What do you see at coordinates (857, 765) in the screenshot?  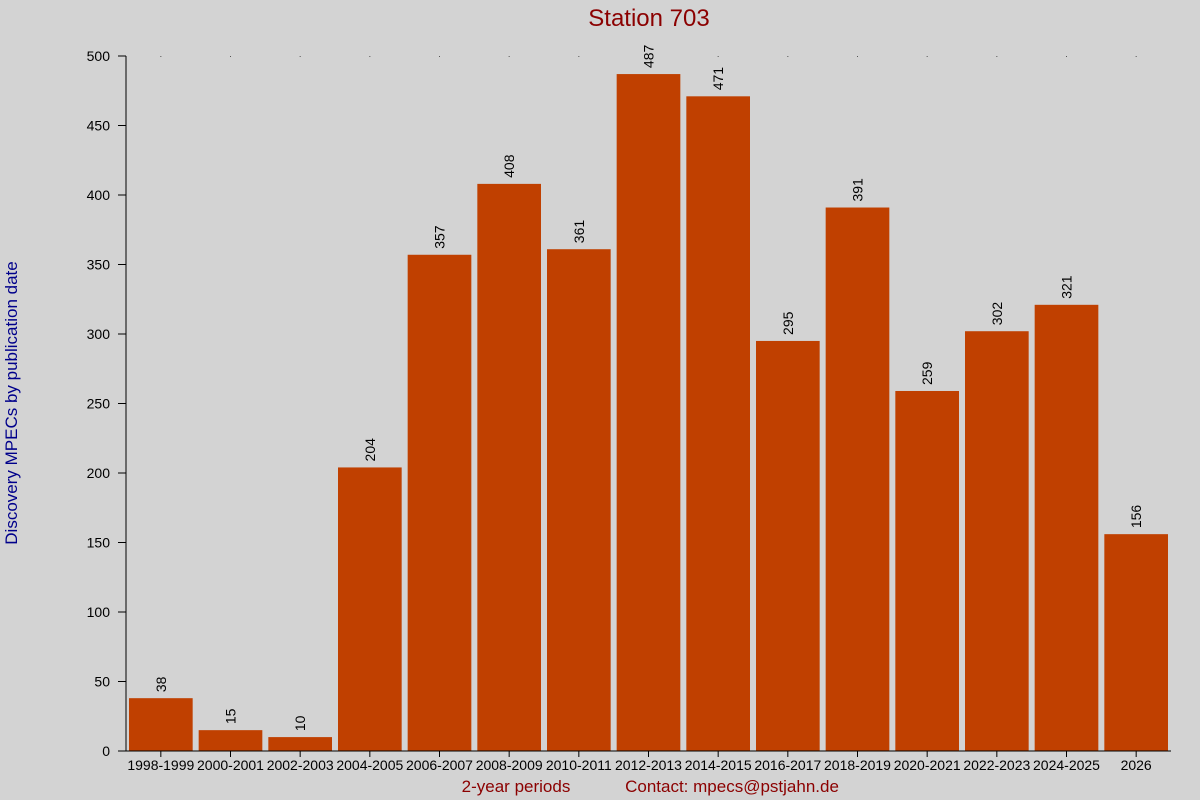 I see `x-tick-label: 2018-2019` at bounding box center [857, 765].